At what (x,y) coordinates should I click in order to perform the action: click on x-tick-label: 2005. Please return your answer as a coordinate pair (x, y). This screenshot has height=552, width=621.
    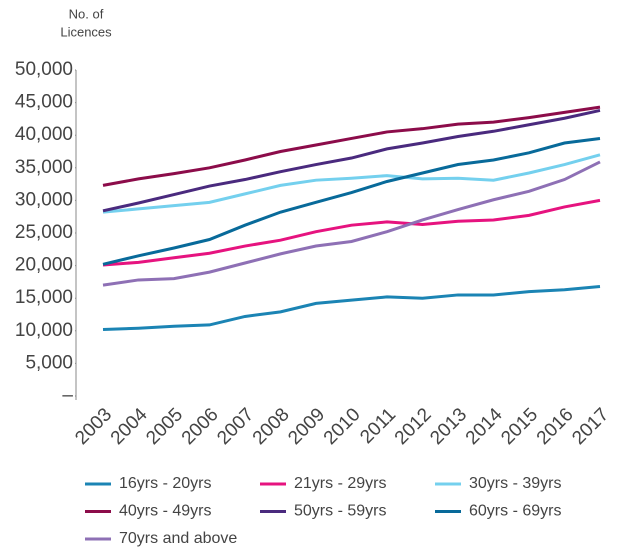
    Looking at the image, I should click on (164, 426).